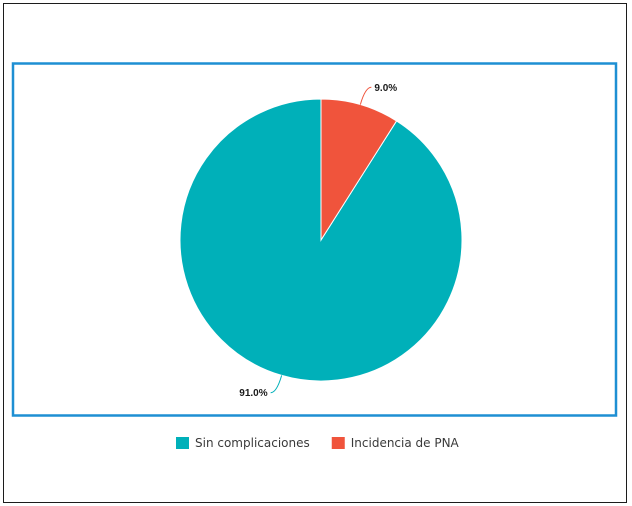 The height and width of the screenshot is (506, 632). Describe the element at coordinates (252, 443) in the screenshot. I see `legend-label-1: Sin complicaciones` at that location.